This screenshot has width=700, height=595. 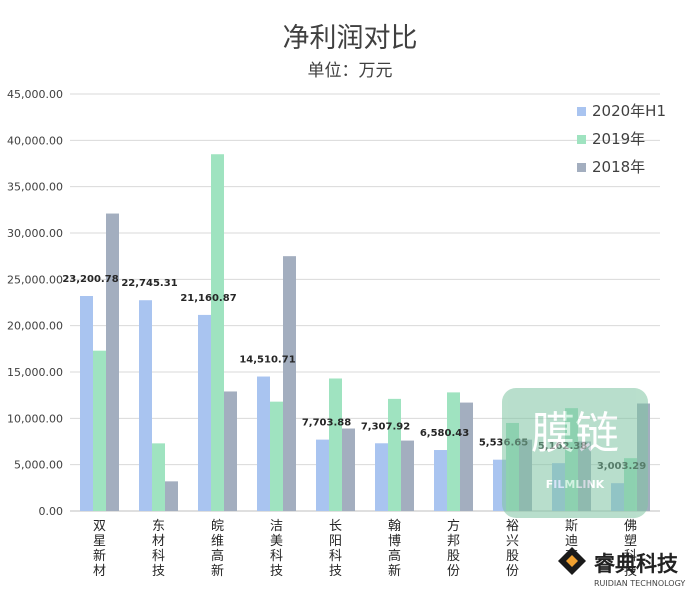 What do you see at coordinates (276, 549) in the screenshot?
I see `category-label: 洁美科技` at bounding box center [276, 549].